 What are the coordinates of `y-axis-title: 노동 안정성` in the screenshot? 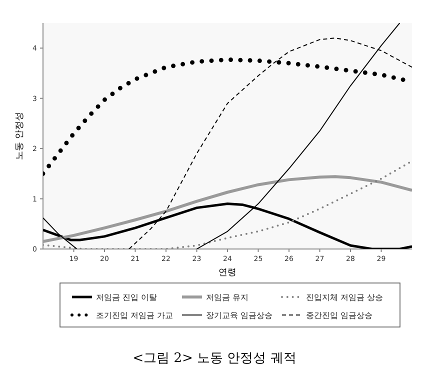 It's located at (20, 136).